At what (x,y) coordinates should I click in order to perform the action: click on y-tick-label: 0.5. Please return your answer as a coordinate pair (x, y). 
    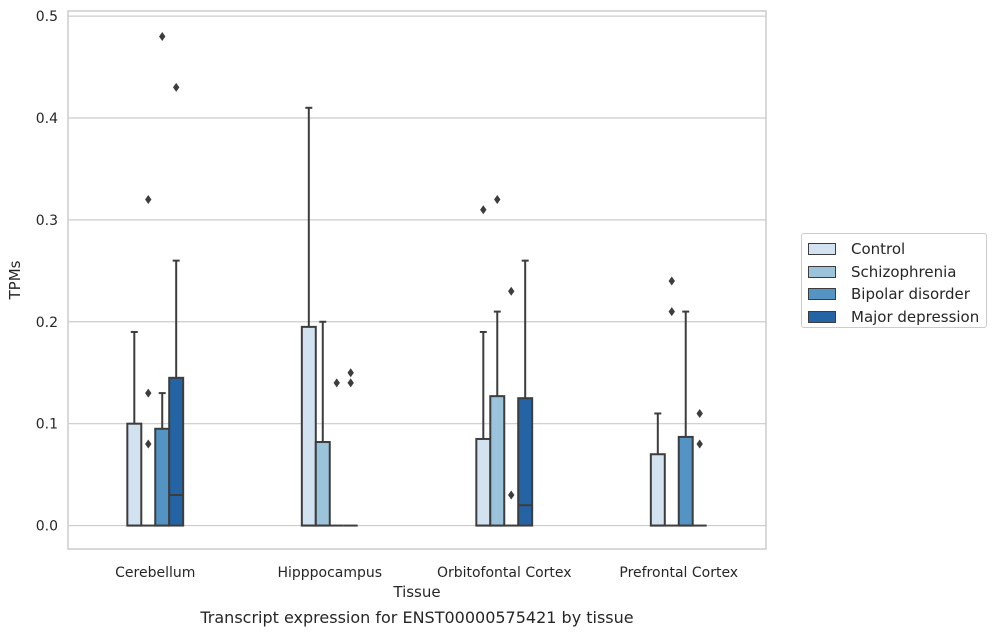
    Looking at the image, I should click on (47, 17).